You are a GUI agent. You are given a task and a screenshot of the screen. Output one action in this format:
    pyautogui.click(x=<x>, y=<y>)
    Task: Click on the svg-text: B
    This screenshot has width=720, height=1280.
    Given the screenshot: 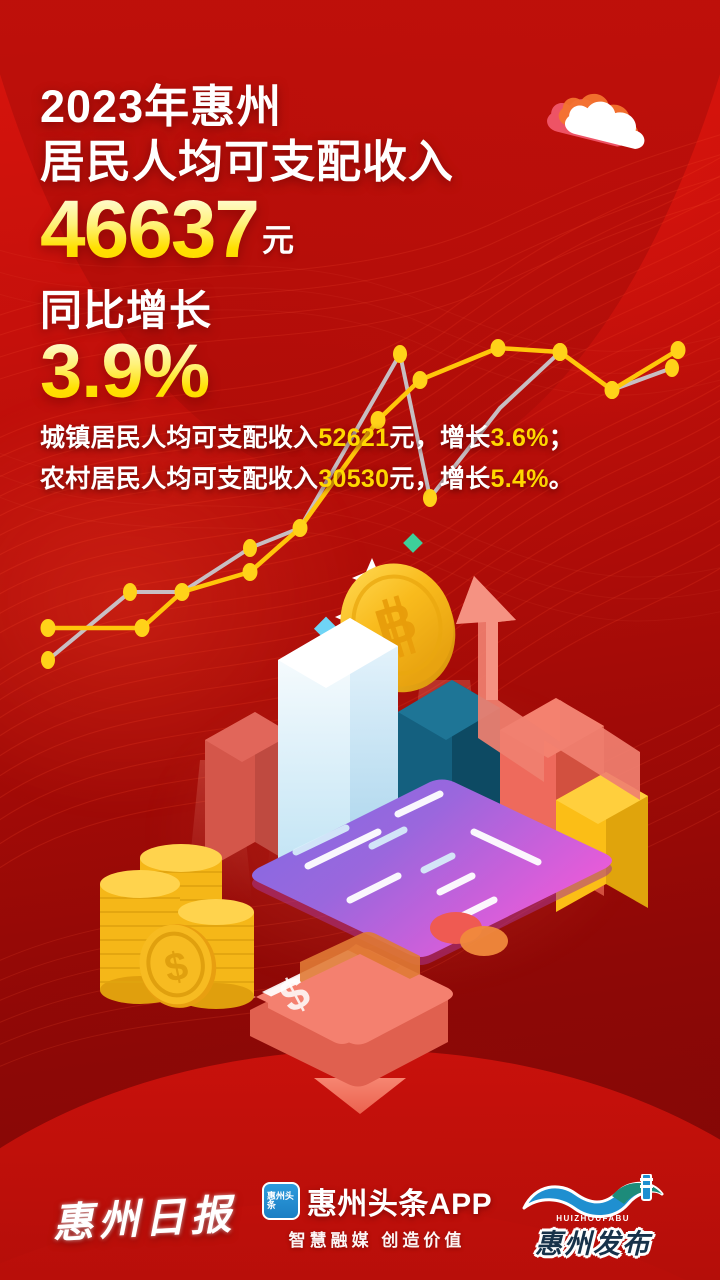 What is the action you would take?
    pyautogui.click(x=396, y=625)
    